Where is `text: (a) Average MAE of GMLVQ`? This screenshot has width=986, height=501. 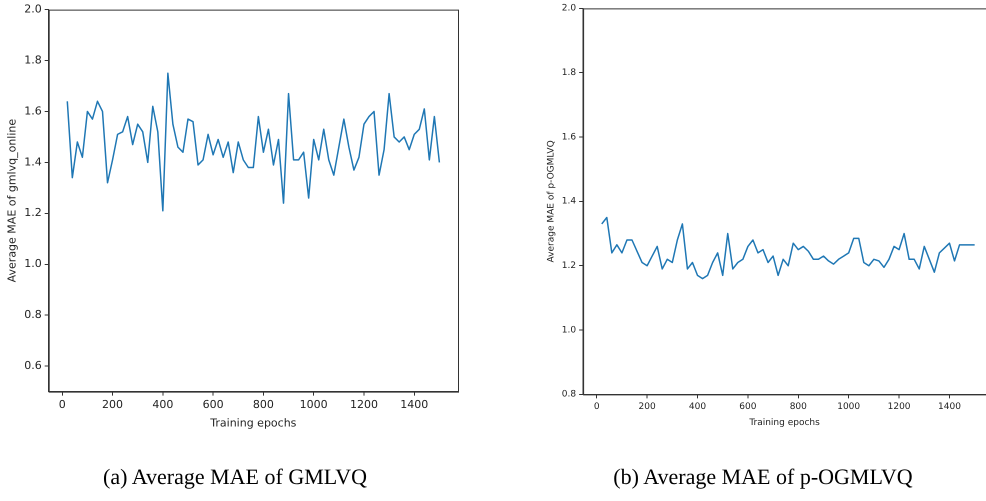
text: (a) Average MAE of GMLVQ is located at coordinates (235, 477).